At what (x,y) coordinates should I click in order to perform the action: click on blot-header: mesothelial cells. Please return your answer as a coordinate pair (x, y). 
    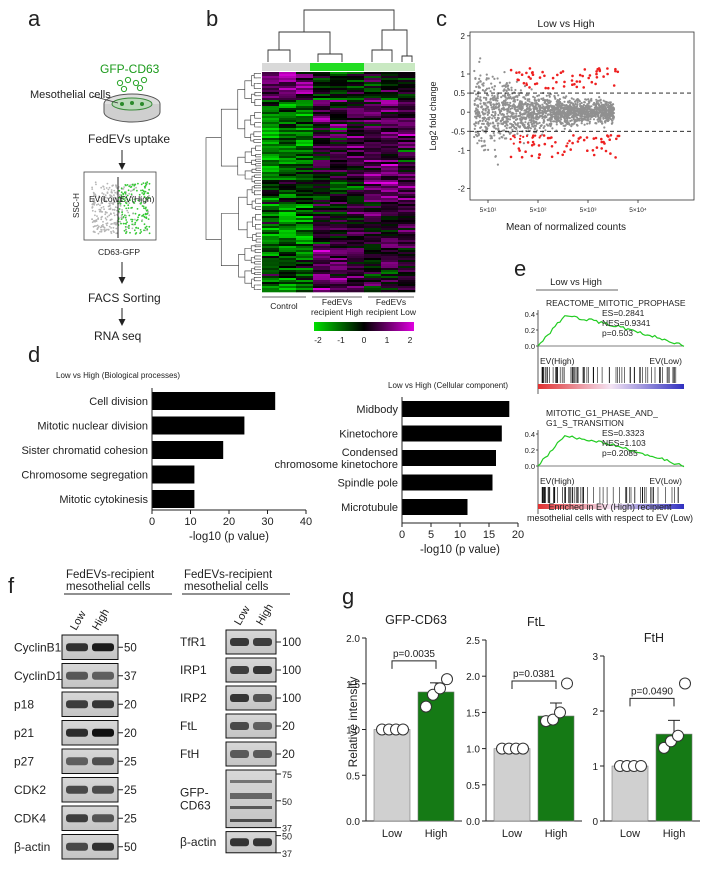
    Looking at the image, I should click on (108, 587).